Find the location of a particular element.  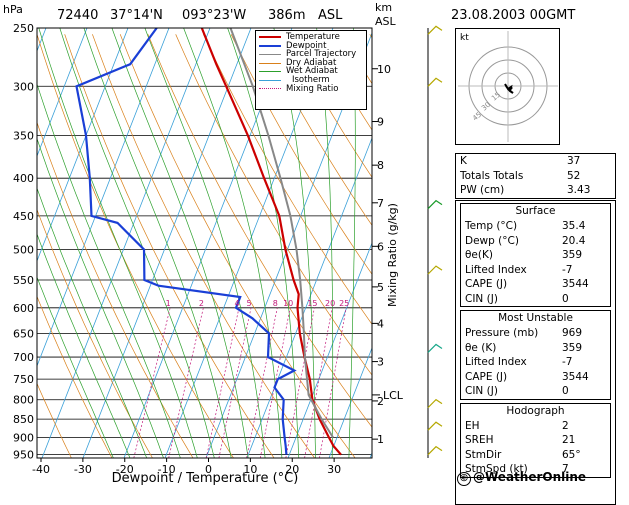

mixing-ratio-label: 2 is located at coordinates (201, 303).